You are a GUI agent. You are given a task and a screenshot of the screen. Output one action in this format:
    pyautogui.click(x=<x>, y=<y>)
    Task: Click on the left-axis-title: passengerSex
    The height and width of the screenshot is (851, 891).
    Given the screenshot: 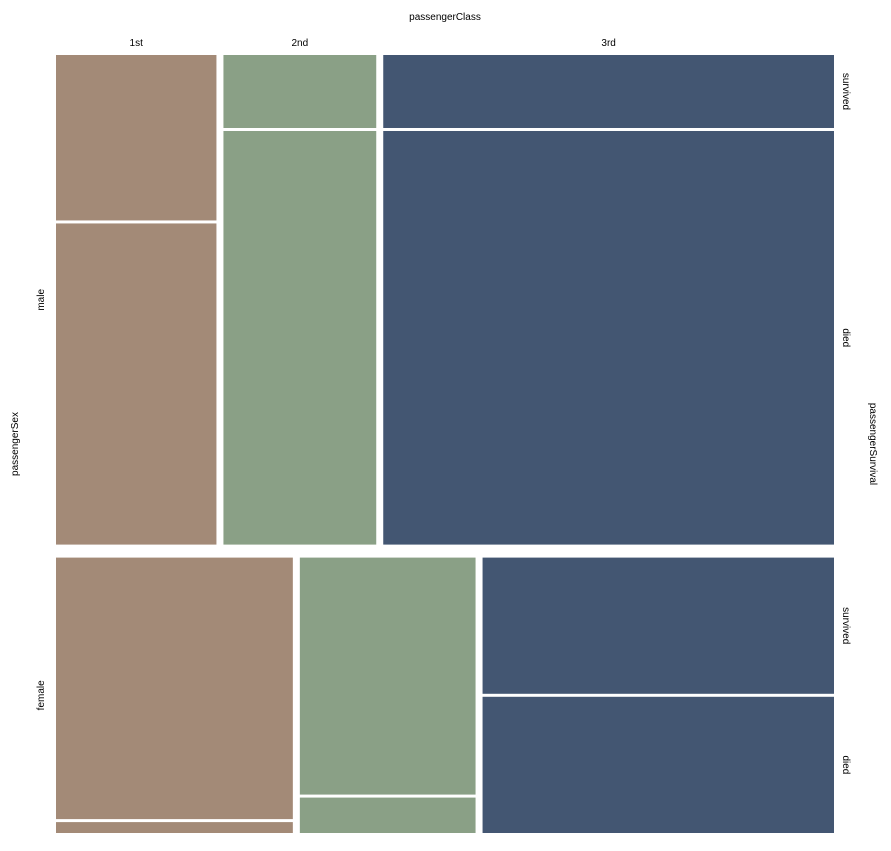 What is the action you would take?
    pyautogui.click(x=15, y=444)
    